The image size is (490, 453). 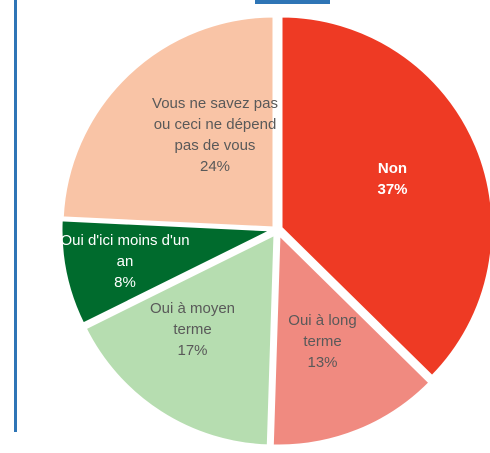 What do you see at coordinates (292, 2) in the screenshot?
I see `title-fragment` at bounding box center [292, 2].